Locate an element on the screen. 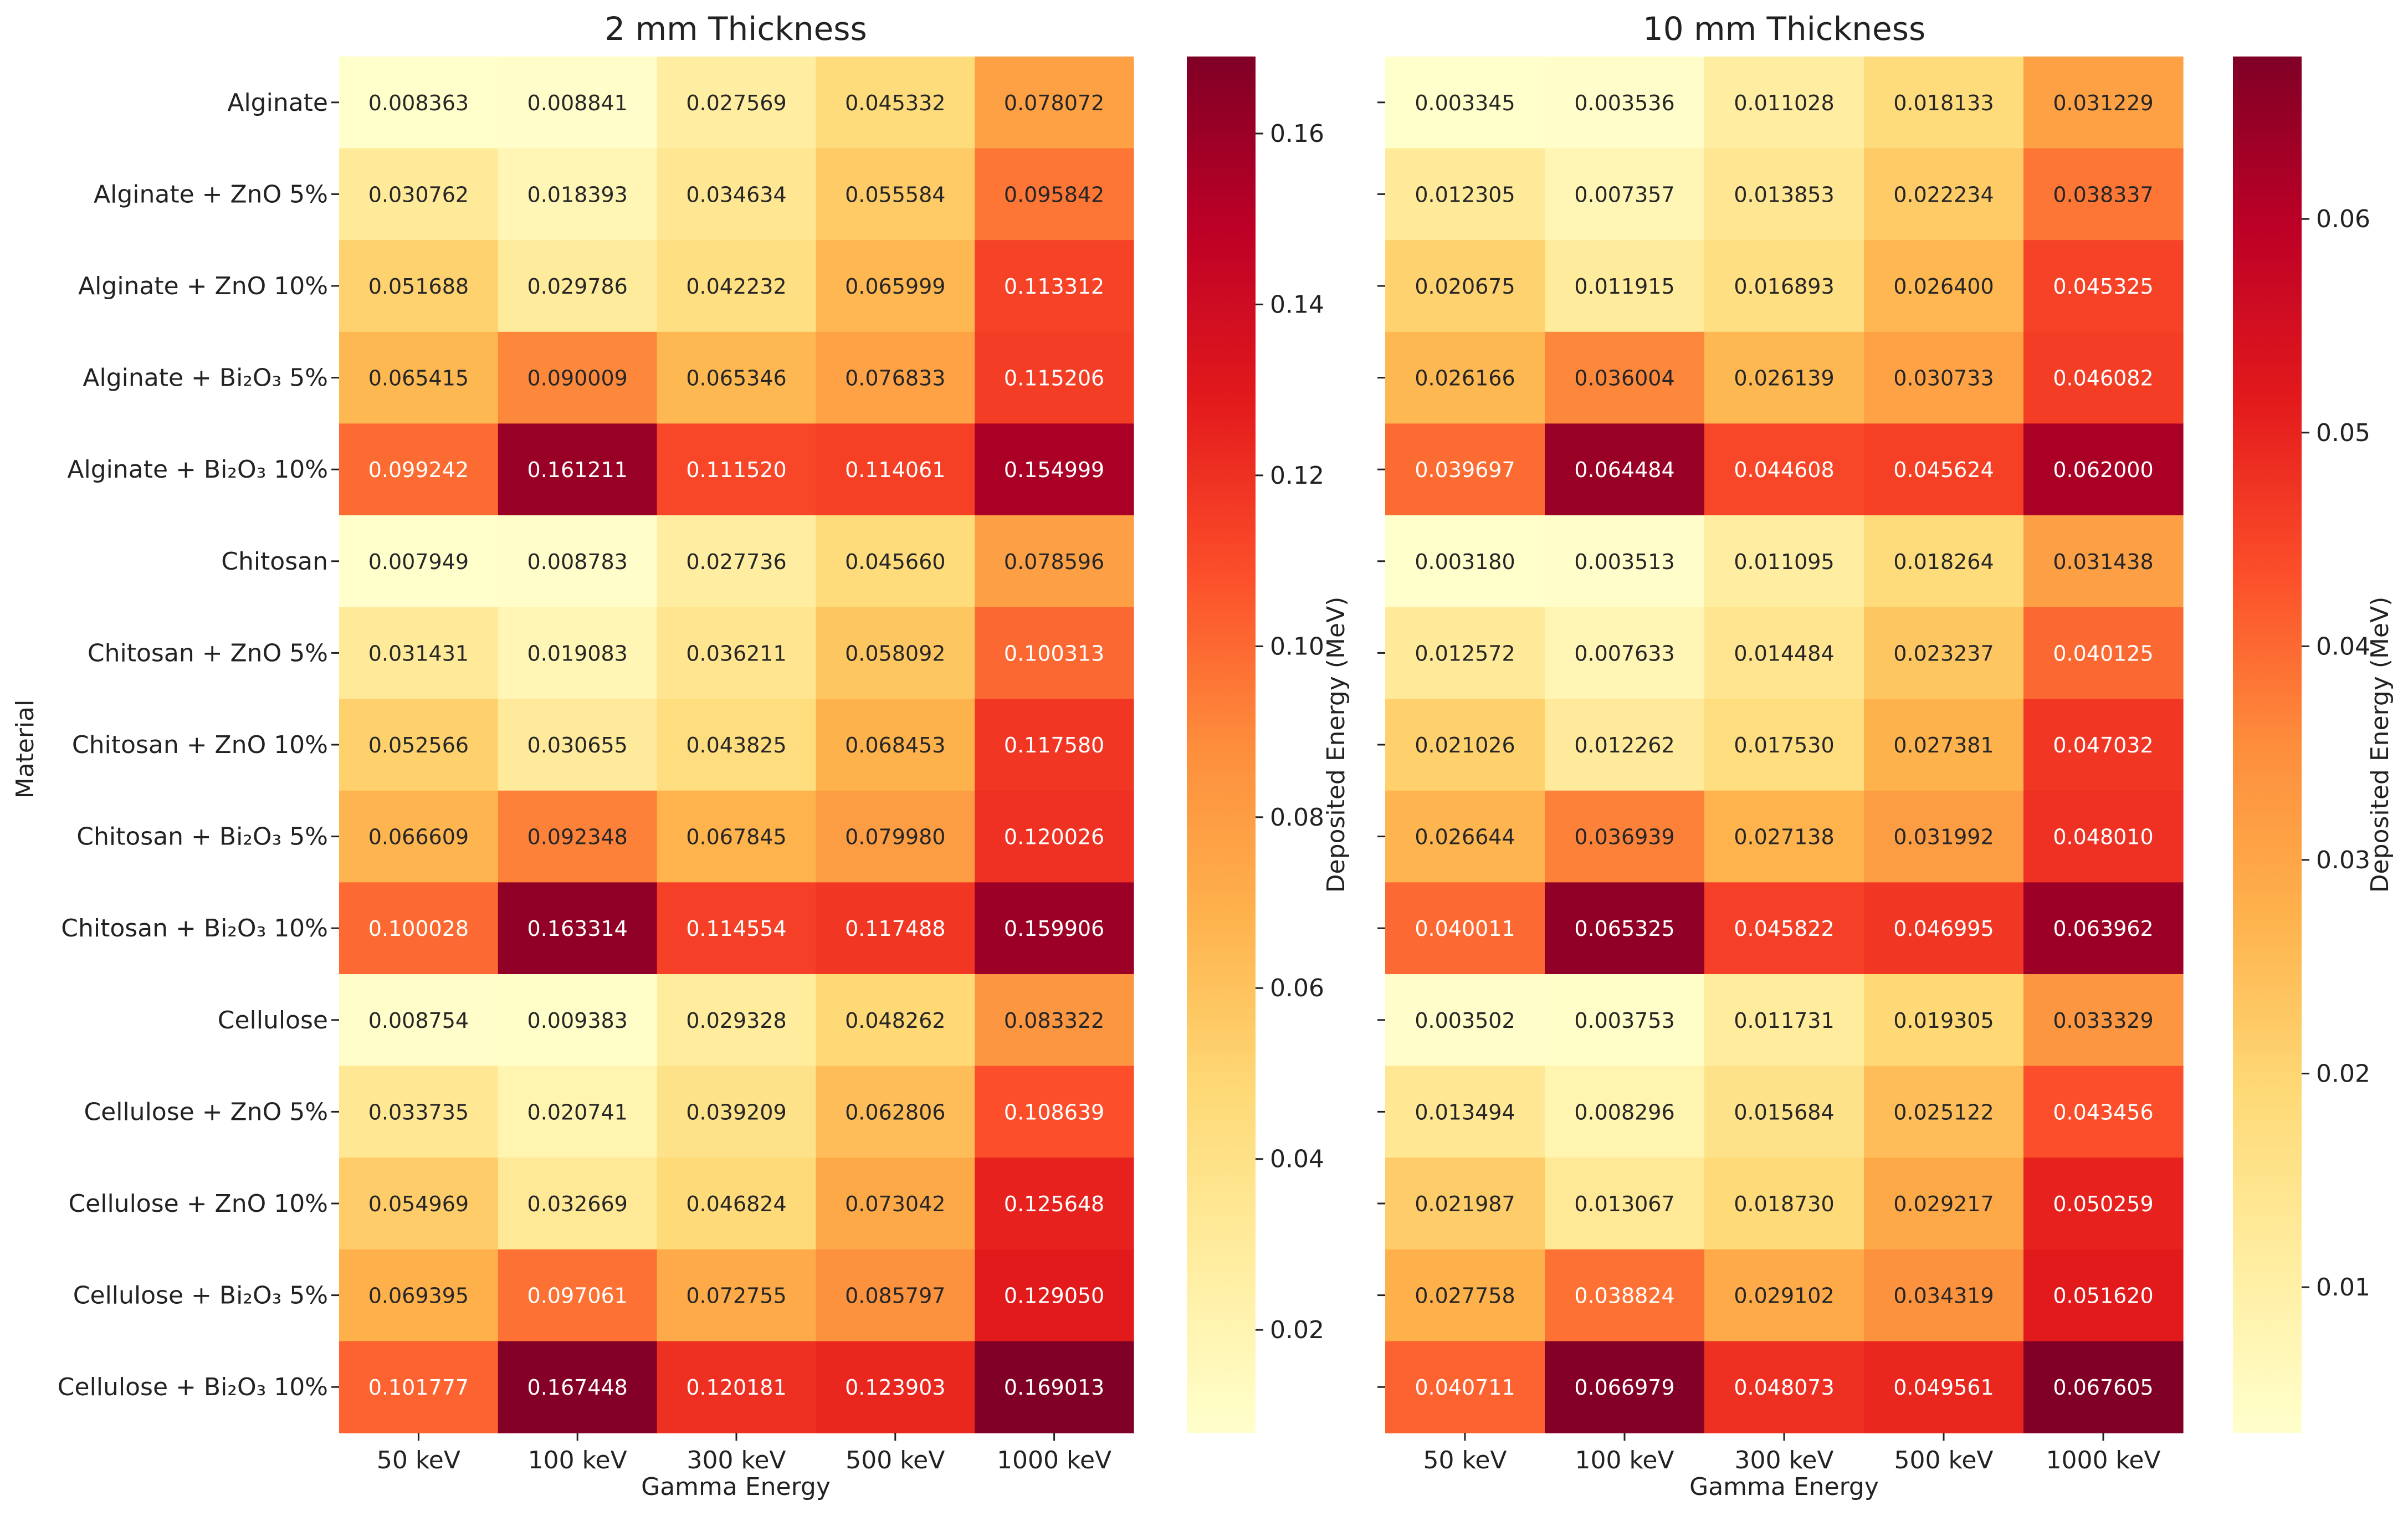  cell-value-label: 0.021987 is located at coordinates (1465, 1204).